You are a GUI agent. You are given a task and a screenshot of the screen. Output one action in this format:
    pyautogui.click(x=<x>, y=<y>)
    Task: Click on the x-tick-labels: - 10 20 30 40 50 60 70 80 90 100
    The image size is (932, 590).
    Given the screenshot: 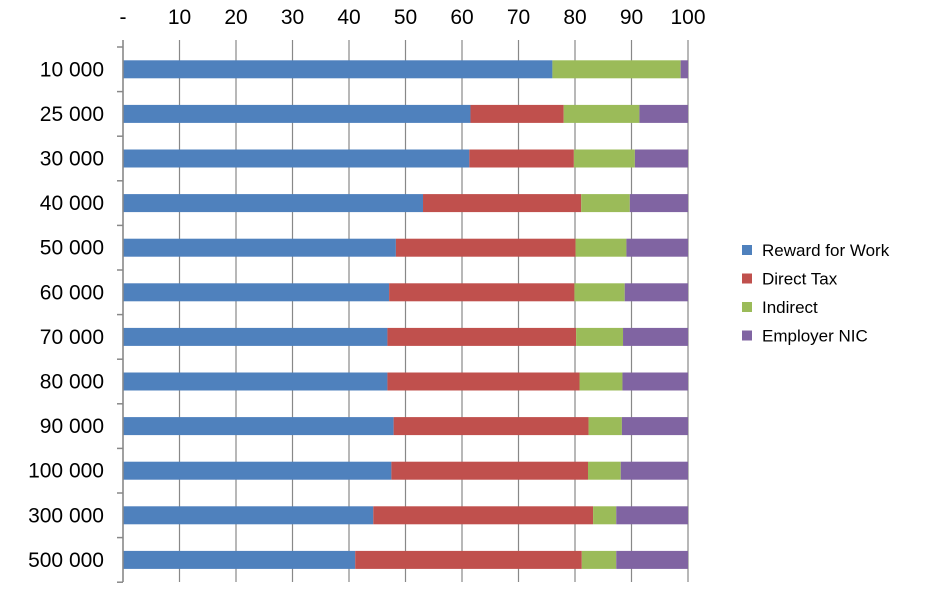 What is the action you would take?
    pyautogui.click(x=413, y=17)
    